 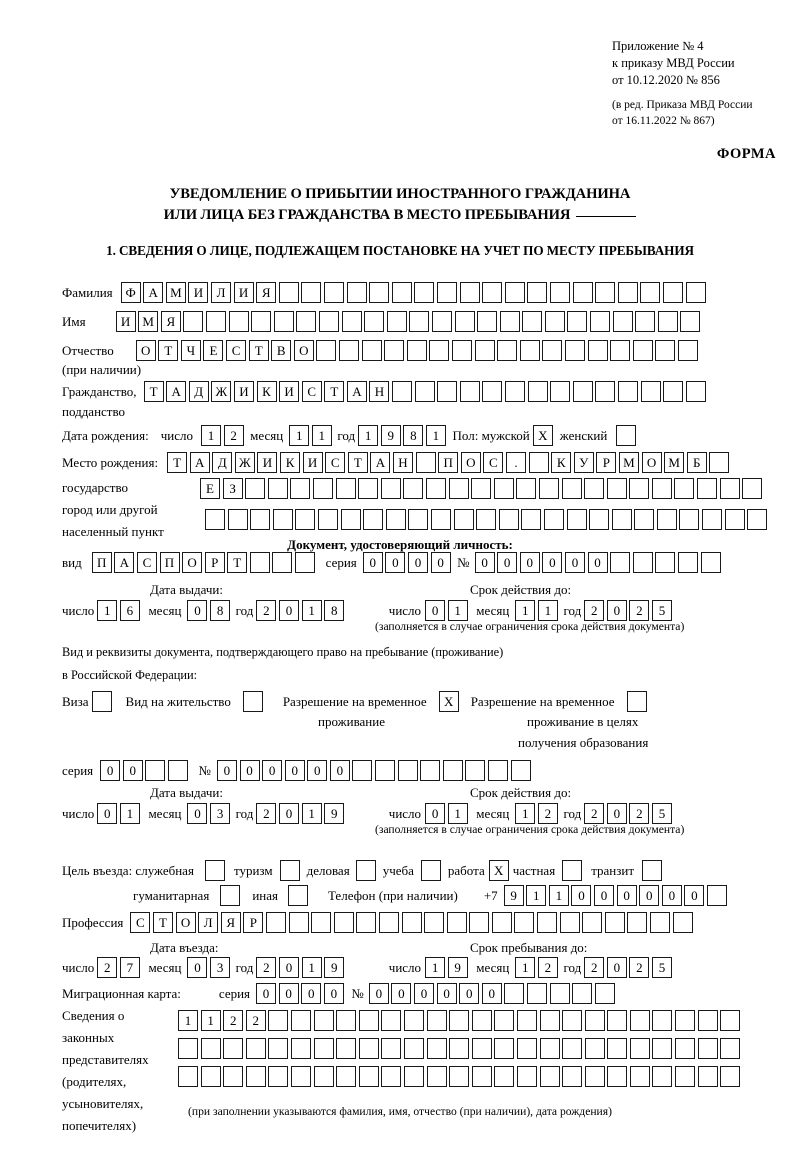 I want to click on comb-cell: Л, so click(x=221, y=292).